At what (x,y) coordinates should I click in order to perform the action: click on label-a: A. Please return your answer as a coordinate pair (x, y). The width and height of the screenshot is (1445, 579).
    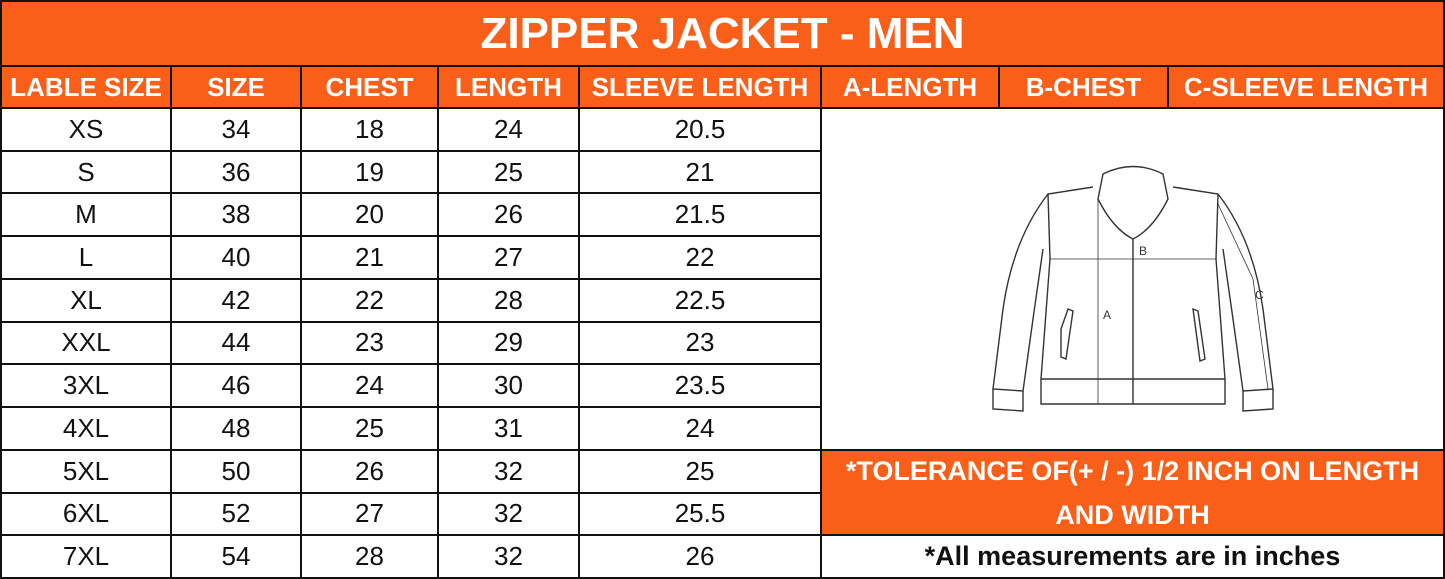
    Looking at the image, I should click on (1107, 315).